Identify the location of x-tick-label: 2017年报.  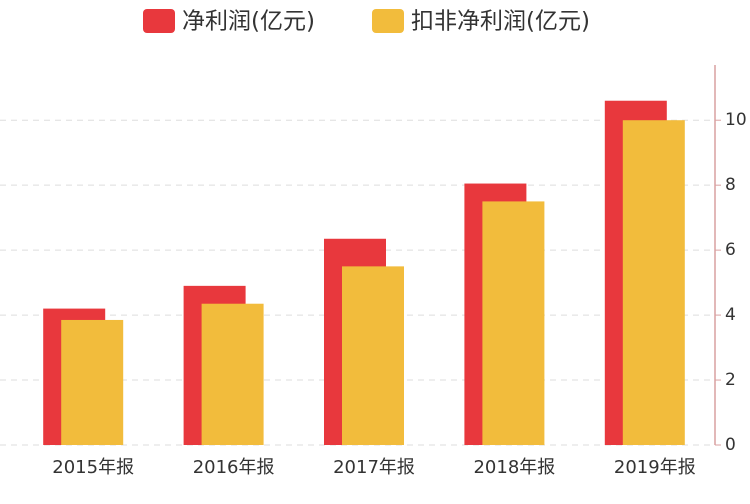
(374, 467).